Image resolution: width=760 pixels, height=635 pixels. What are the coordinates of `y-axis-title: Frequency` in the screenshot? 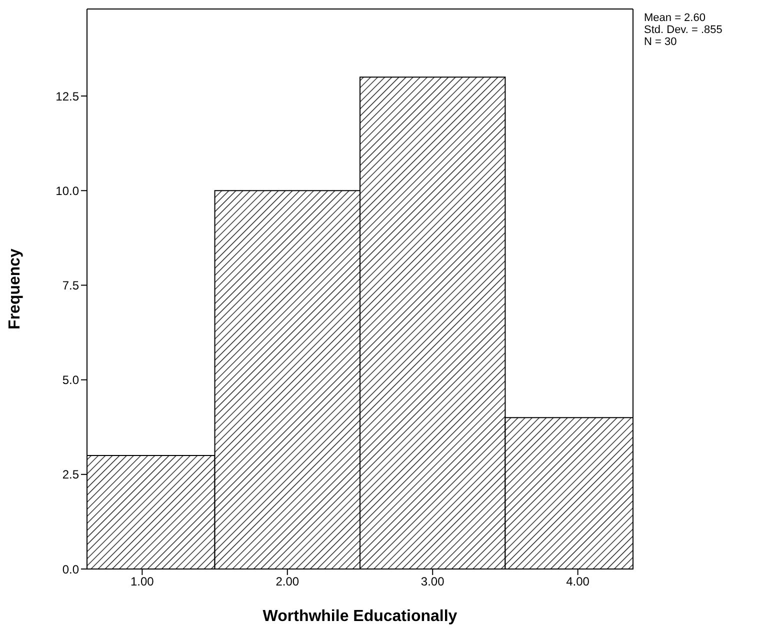 It's located at (15, 289).